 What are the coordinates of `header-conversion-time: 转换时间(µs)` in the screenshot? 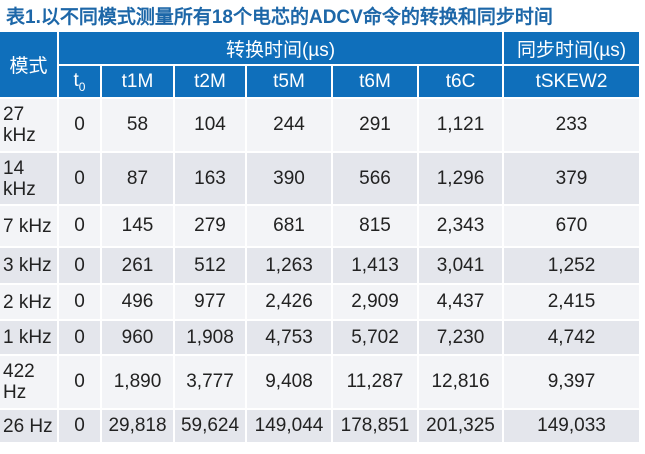 It's located at (281, 49).